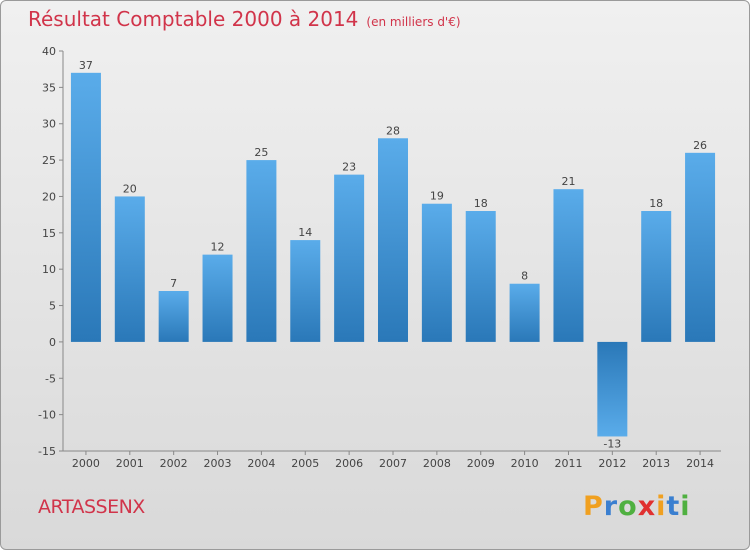 Image resolution: width=750 pixels, height=550 pixels. What do you see at coordinates (86, 65) in the screenshot?
I see `data-label: 37` at bounding box center [86, 65].